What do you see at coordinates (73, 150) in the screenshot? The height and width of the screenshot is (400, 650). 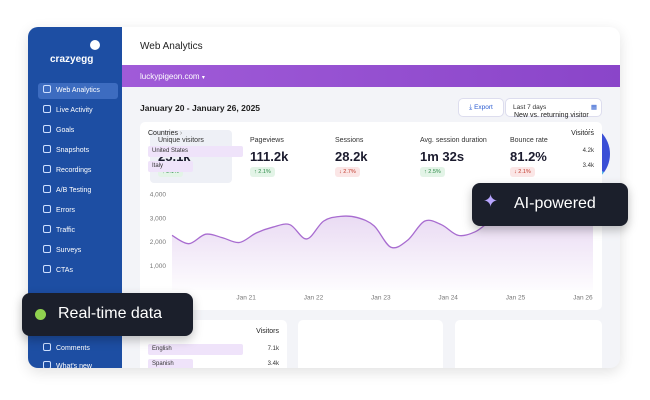 I see `menu-label: Snapshots` at bounding box center [73, 150].